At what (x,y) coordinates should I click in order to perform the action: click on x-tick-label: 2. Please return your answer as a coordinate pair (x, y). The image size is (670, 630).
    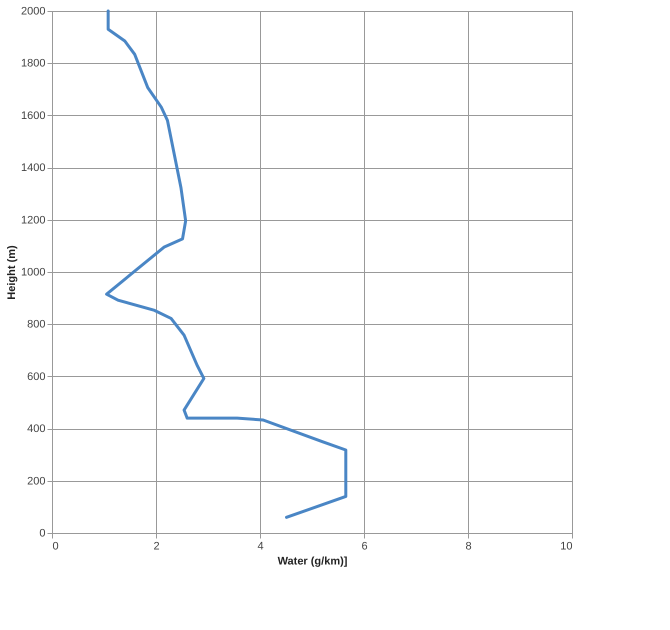
    Looking at the image, I should click on (156, 546).